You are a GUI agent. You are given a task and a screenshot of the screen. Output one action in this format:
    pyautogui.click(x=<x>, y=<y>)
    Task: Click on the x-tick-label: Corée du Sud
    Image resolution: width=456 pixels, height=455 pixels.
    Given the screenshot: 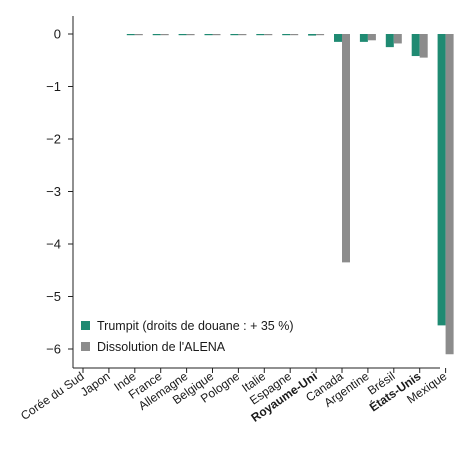 What is the action you would take?
    pyautogui.click(x=52, y=396)
    